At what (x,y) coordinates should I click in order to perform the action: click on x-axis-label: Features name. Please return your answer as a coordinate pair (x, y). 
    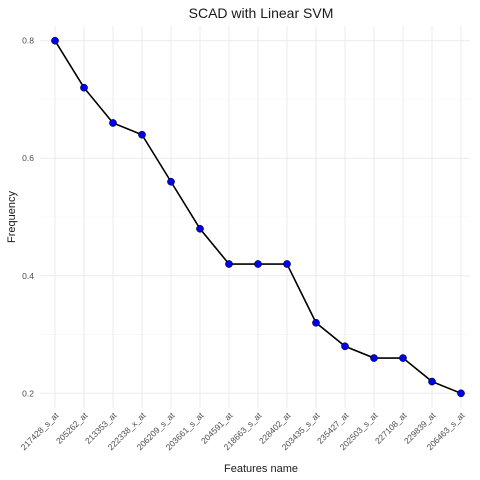
    Looking at the image, I should click on (261, 469).